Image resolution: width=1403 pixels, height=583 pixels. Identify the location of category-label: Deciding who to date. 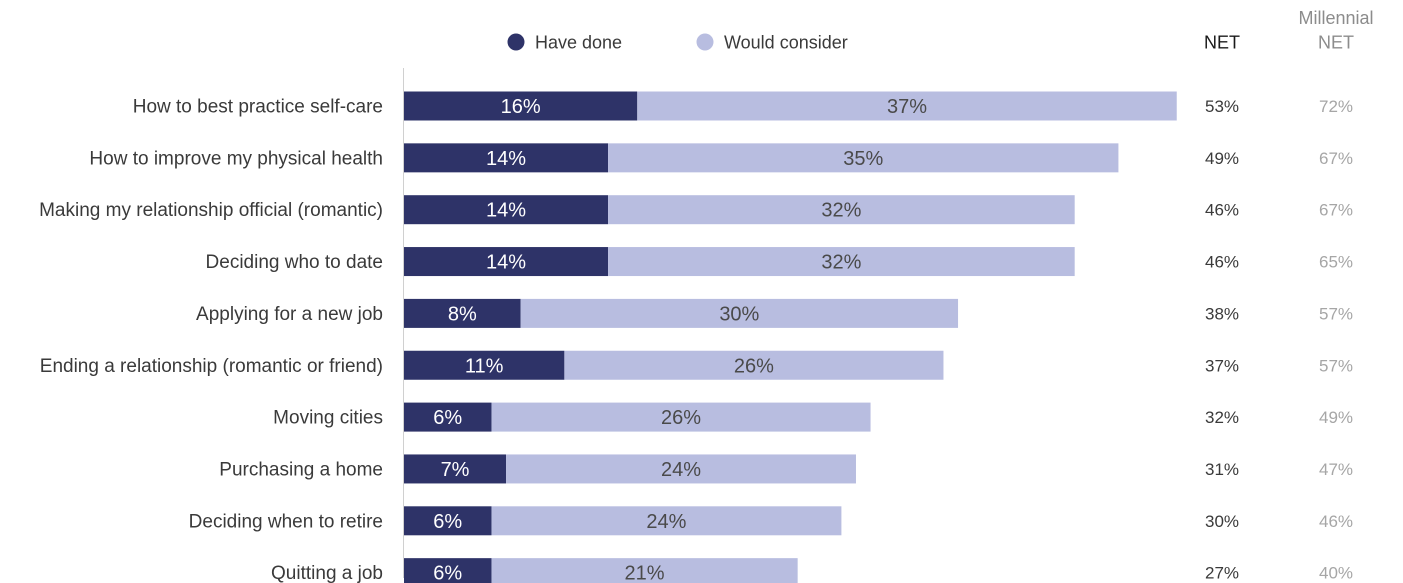
(294, 262).